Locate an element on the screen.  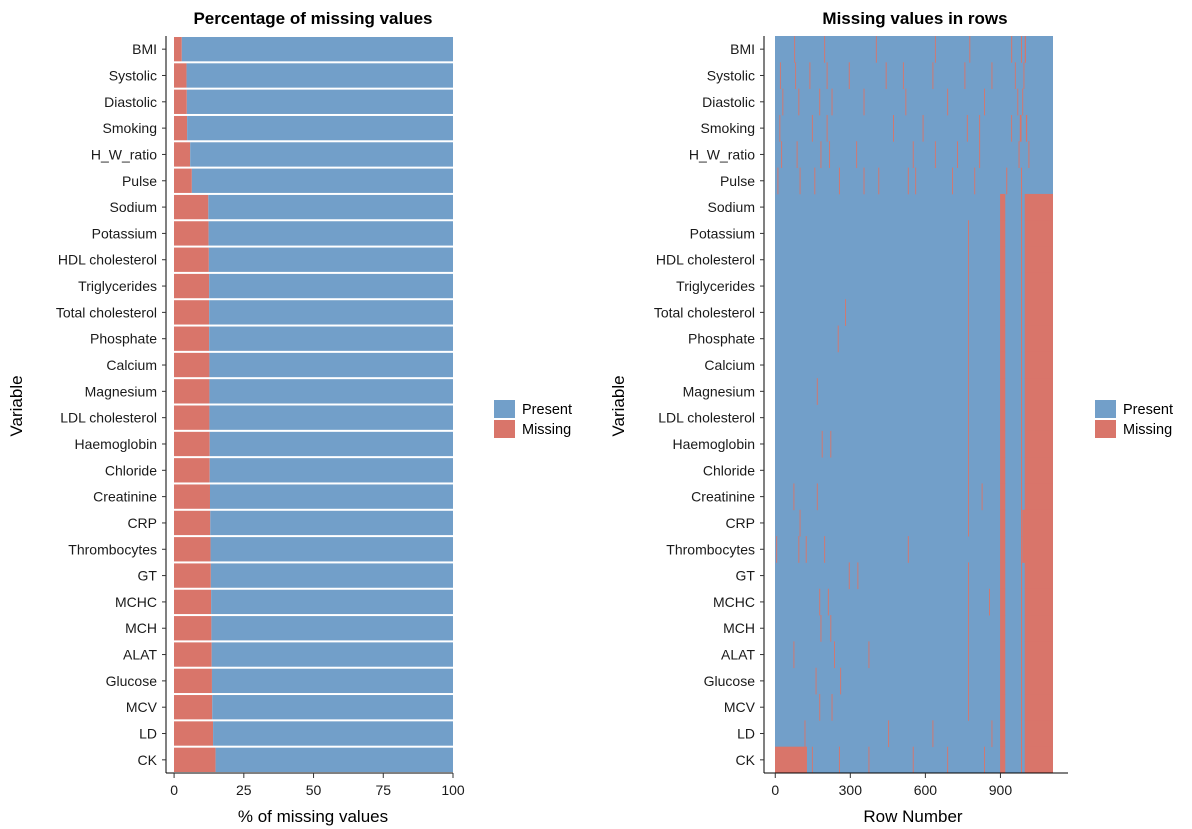
right-x-tick-label: 0 is located at coordinates (775, 790).